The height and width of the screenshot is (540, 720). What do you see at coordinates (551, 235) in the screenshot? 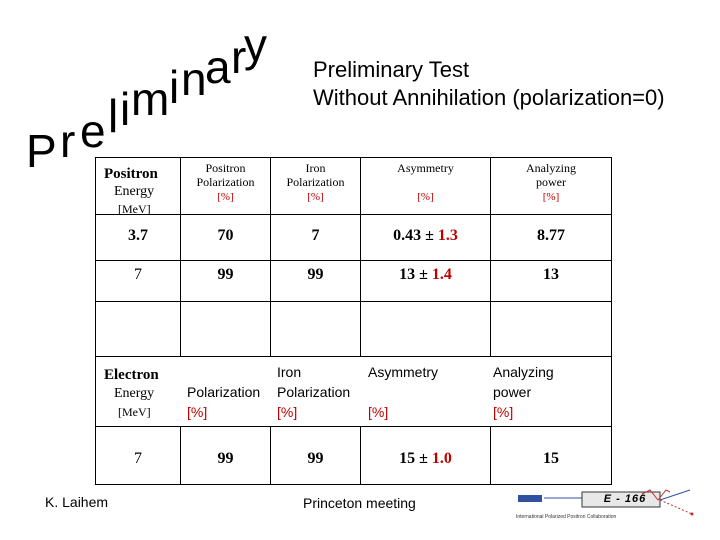
I see `analyzing-power-cell: 8.77` at bounding box center [551, 235].